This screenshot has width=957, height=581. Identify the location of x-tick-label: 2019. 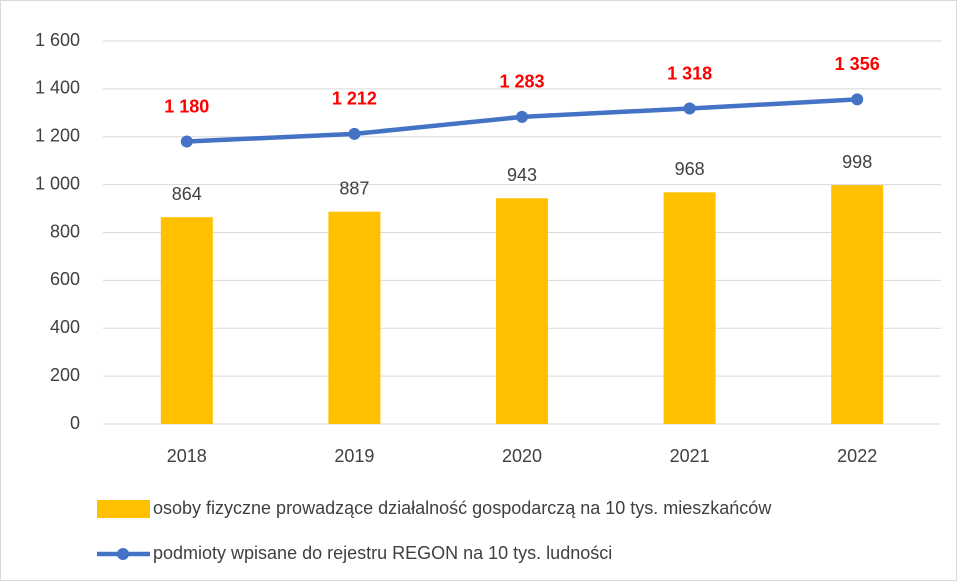
(354, 456).